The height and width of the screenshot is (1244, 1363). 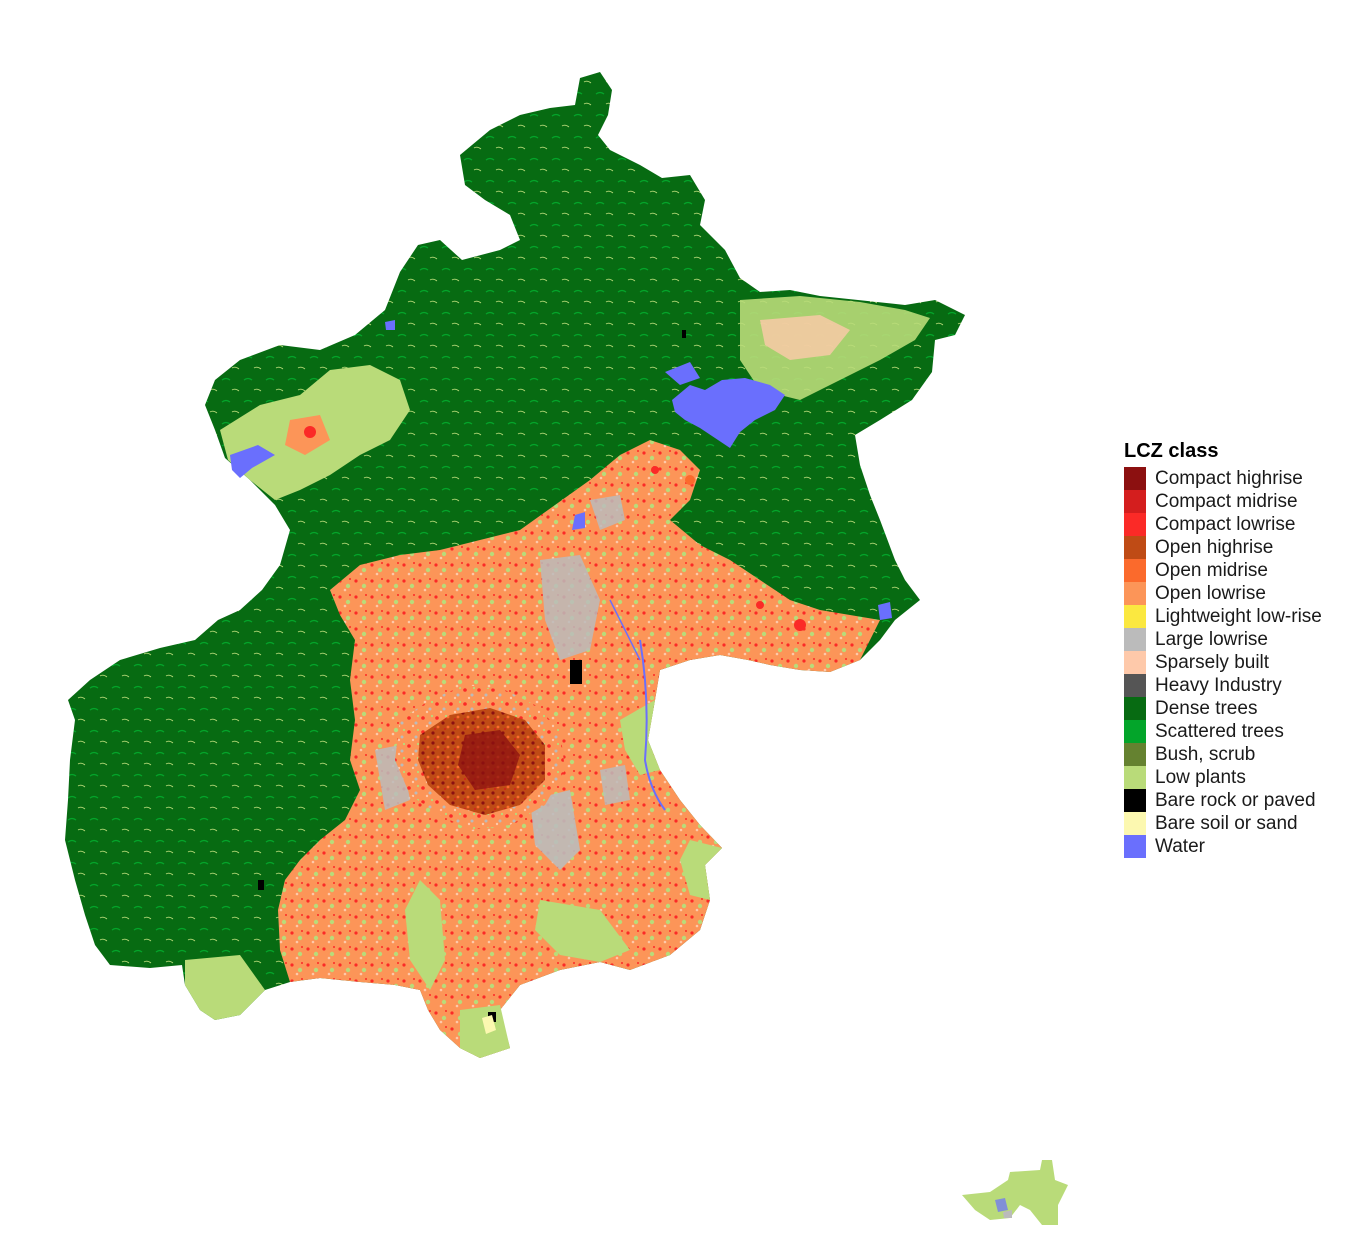 I want to click on legend-item: Dense trees, so click(x=1239, y=708).